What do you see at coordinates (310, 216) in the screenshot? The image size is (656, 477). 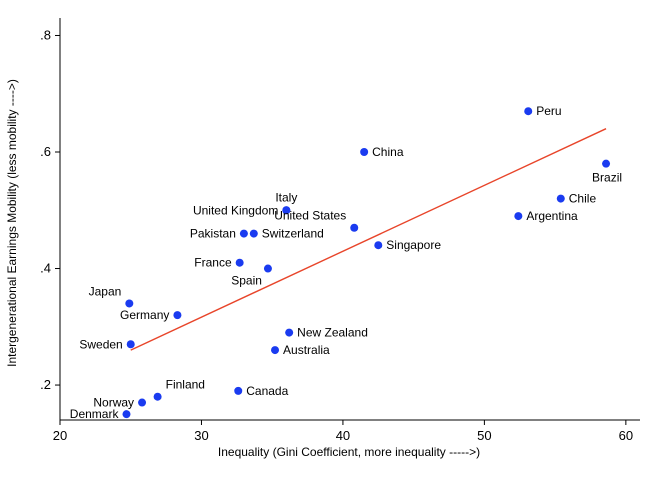 I see `point-label: United States` at bounding box center [310, 216].